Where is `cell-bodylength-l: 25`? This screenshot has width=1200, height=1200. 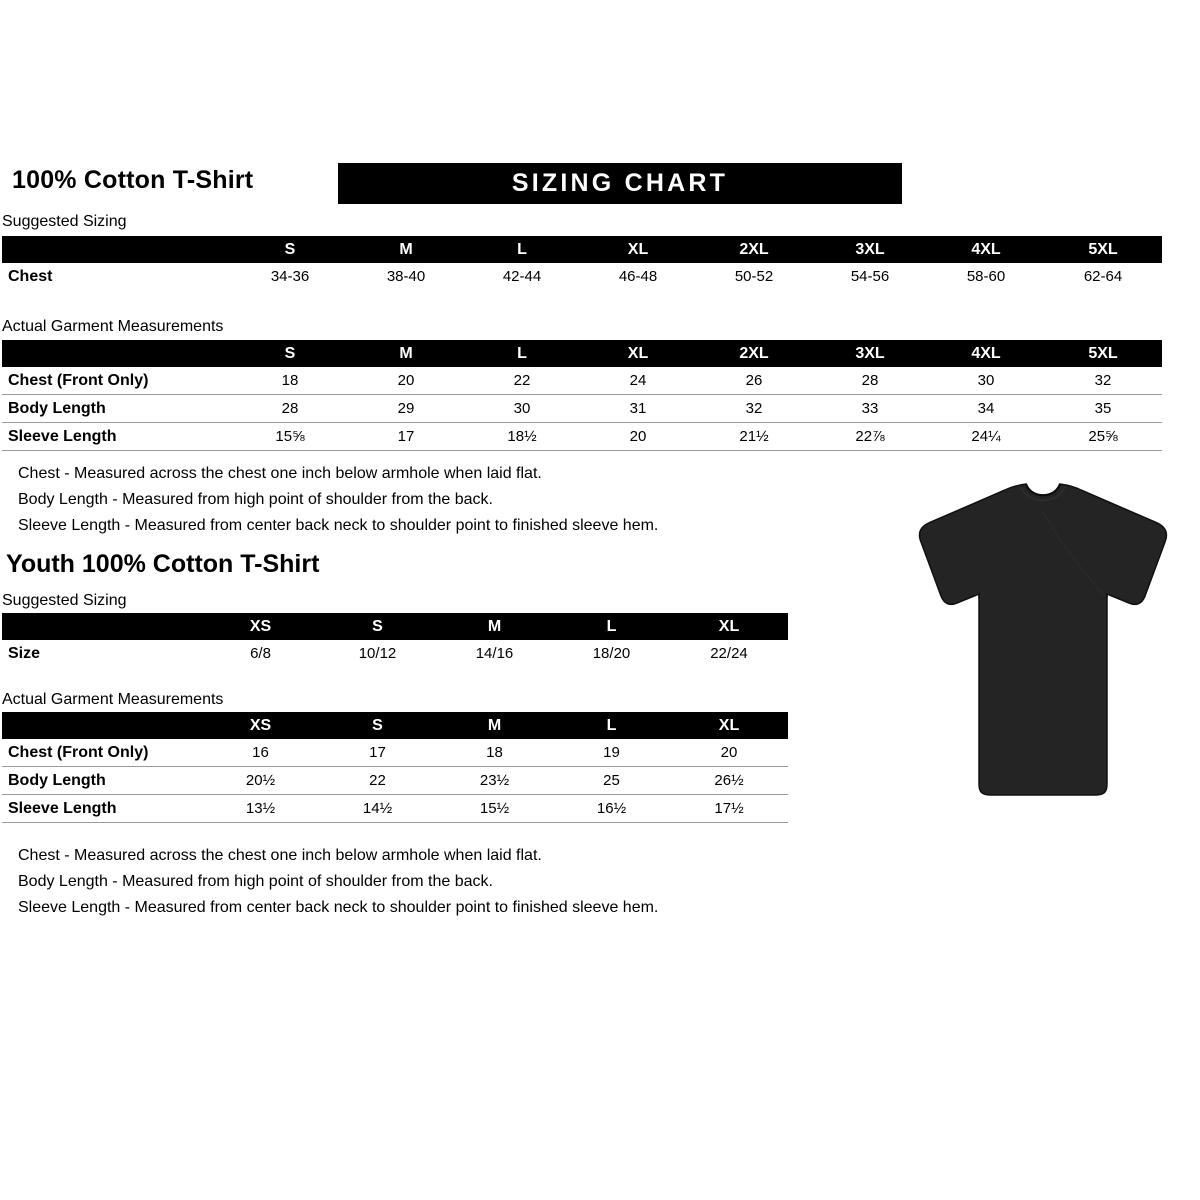 cell-bodylength-l: 25 is located at coordinates (611, 780).